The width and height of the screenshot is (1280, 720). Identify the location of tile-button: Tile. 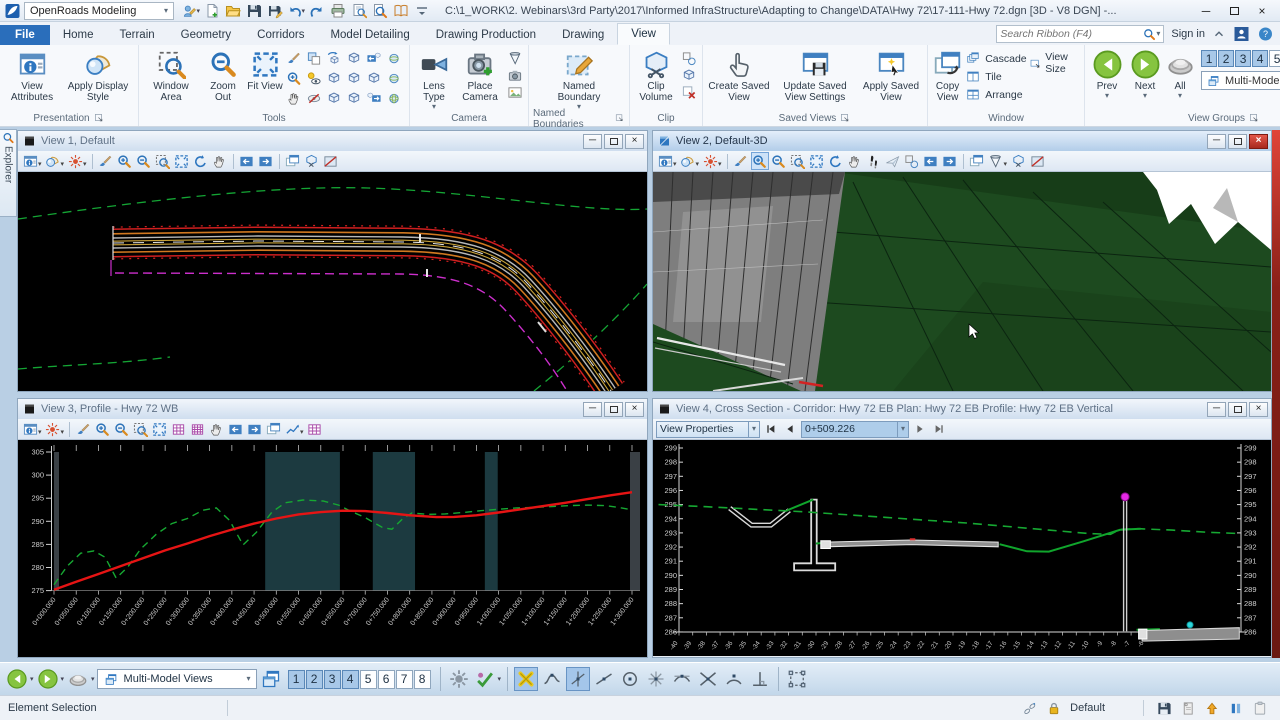
(995, 76).